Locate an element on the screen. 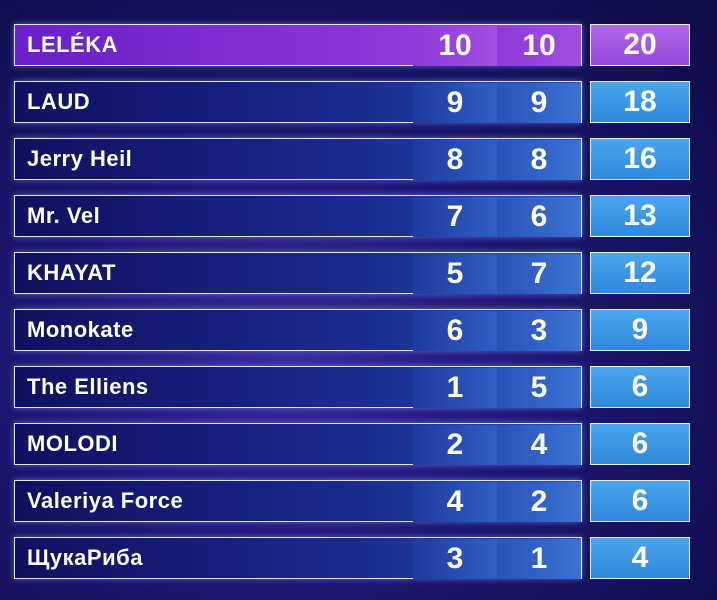  contestant-name: Monokate is located at coordinates (80, 329).